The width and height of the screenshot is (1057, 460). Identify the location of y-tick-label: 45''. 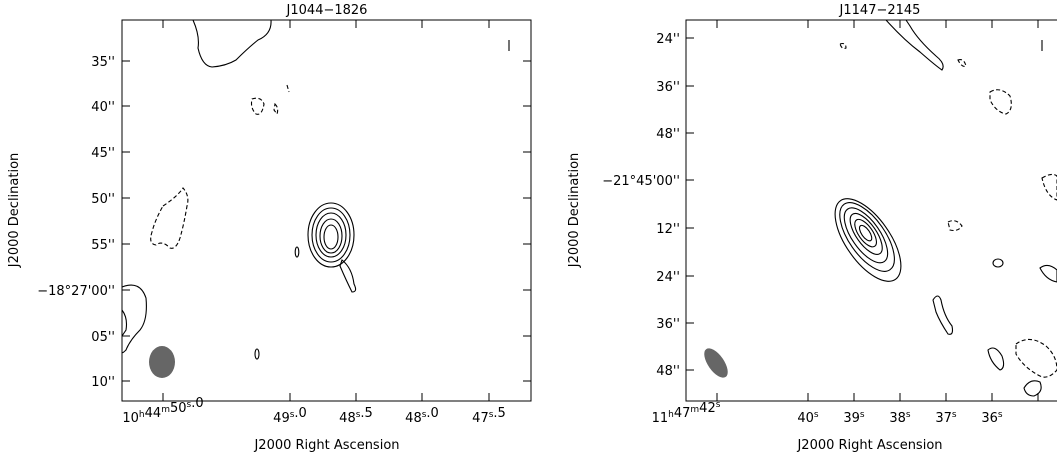
(103, 153).